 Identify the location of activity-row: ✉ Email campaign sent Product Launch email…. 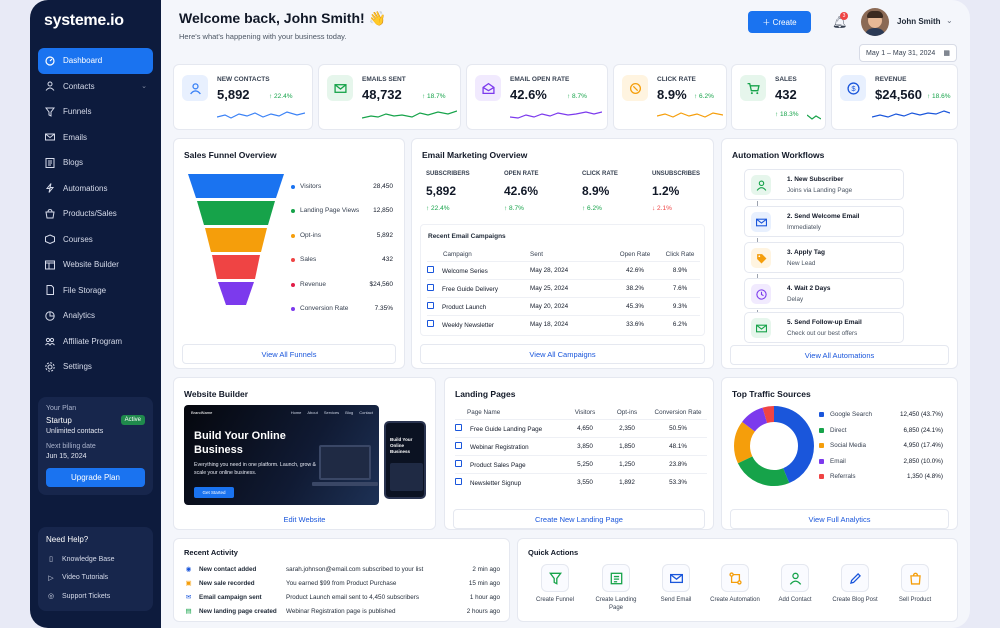
(342, 597).